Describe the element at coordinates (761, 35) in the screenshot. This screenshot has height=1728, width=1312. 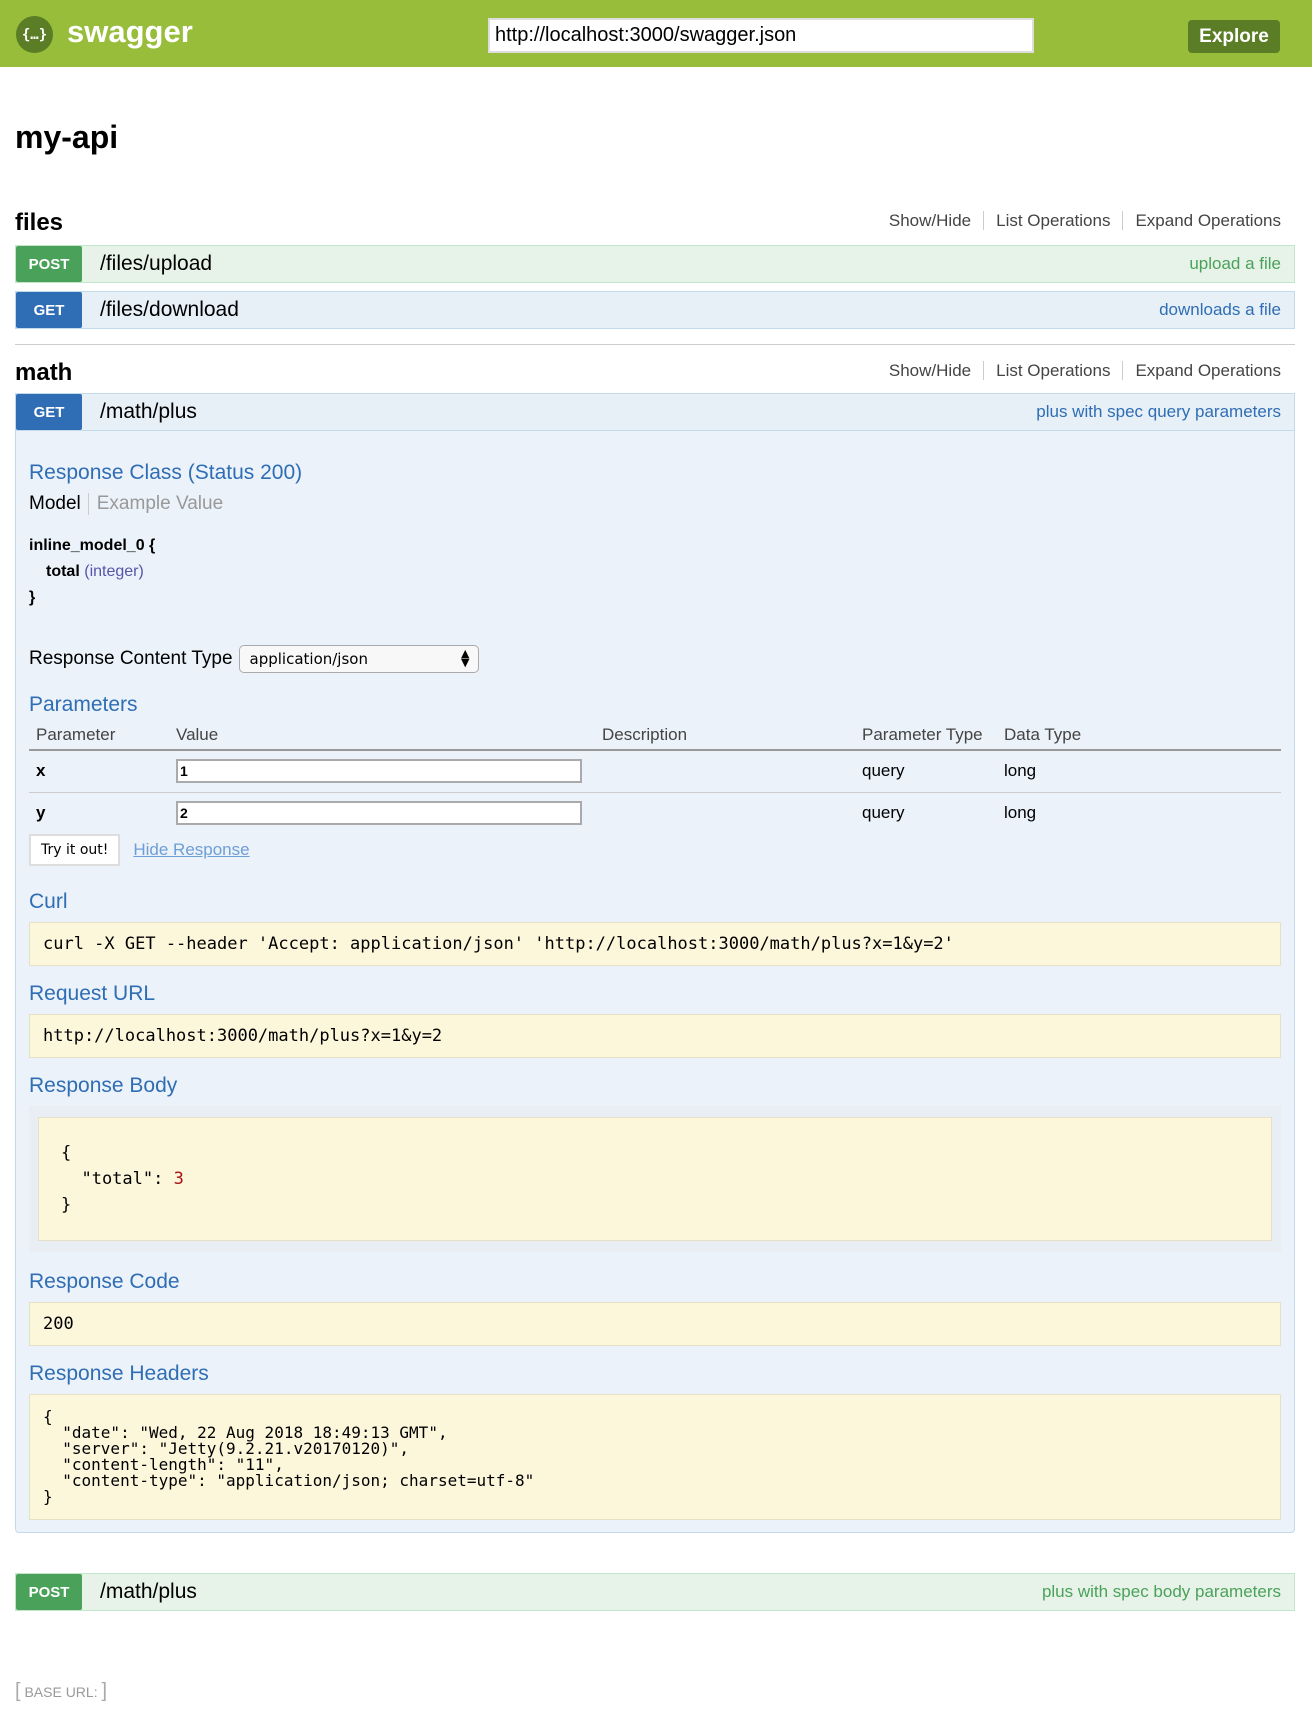
I see `spec-url-input` at that location.